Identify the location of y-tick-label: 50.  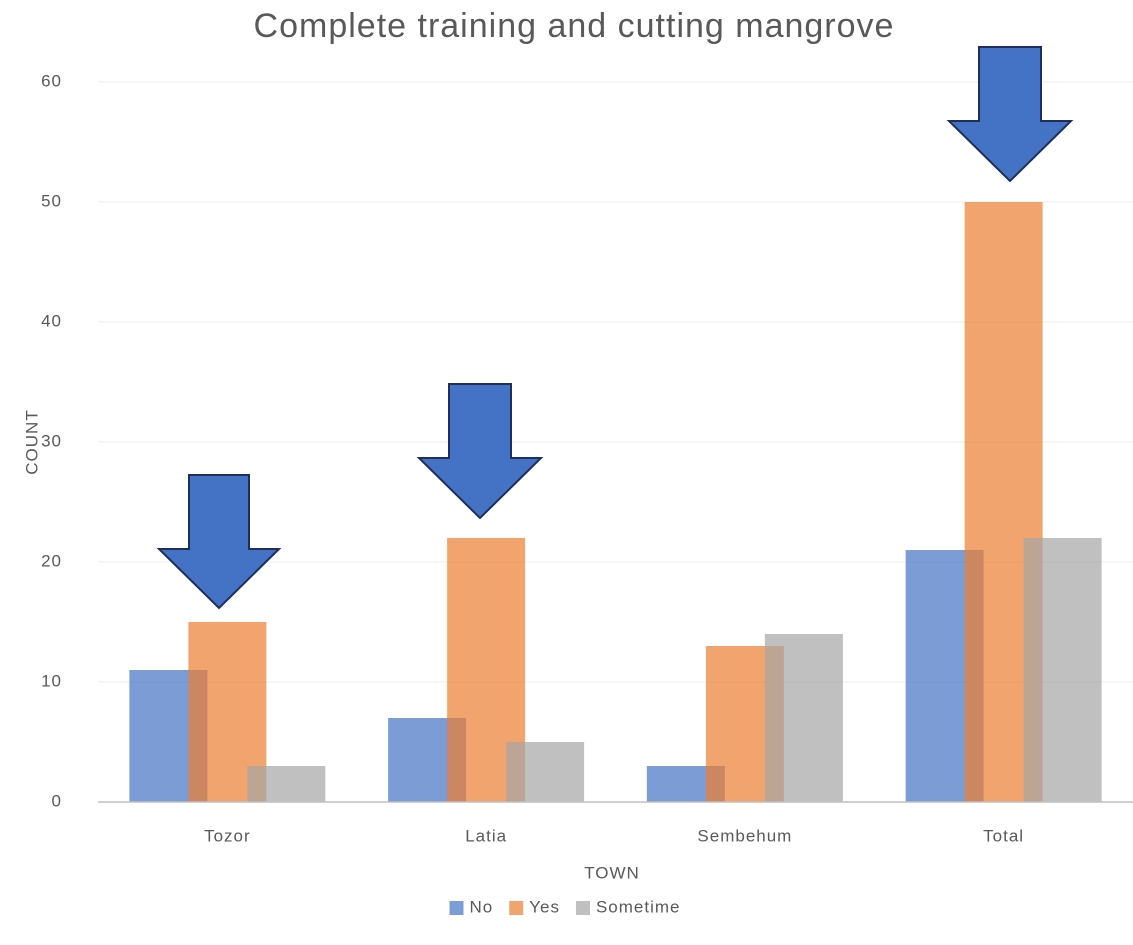
(51, 200).